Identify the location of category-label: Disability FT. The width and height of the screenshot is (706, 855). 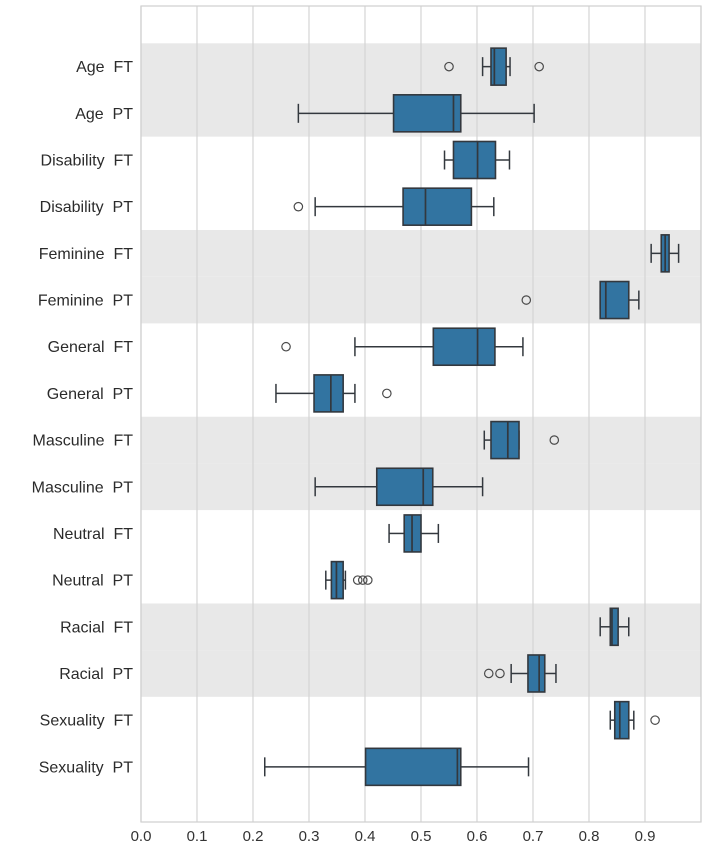
(87, 161).